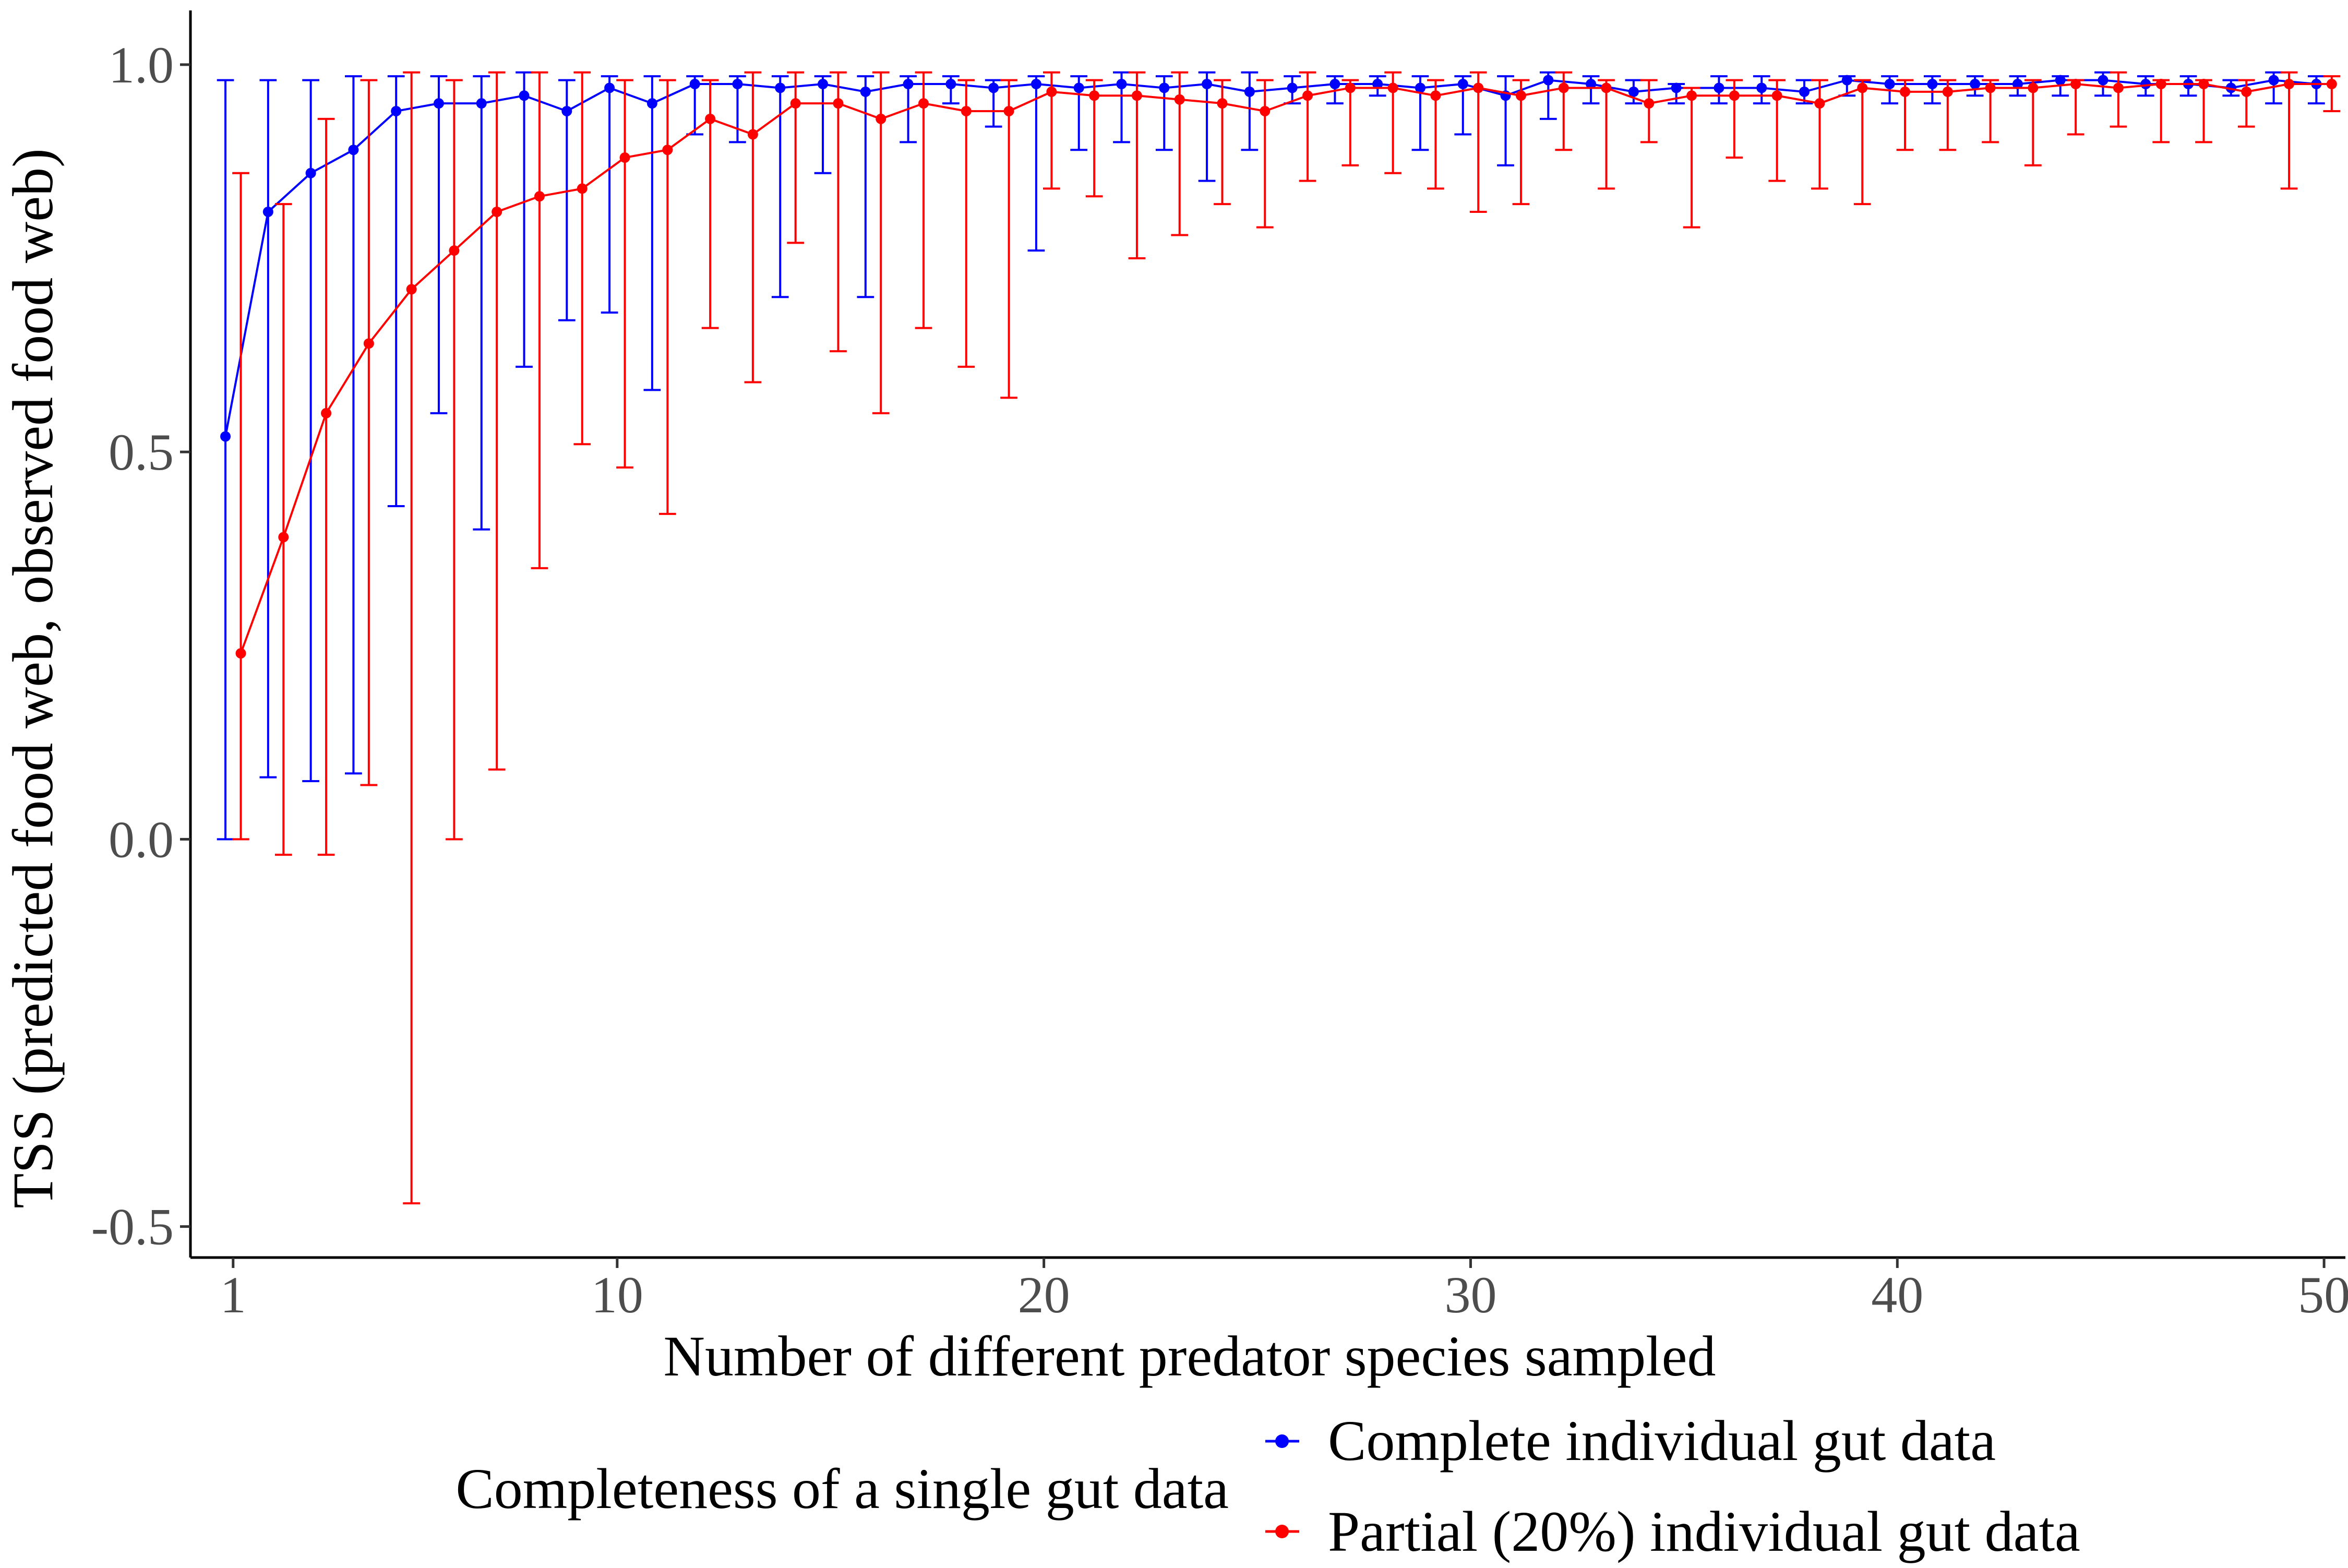  What do you see at coordinates (141, 452) in the screenshot?
I see `y-tick-label: 0.5` at bounding box center [141, 452].